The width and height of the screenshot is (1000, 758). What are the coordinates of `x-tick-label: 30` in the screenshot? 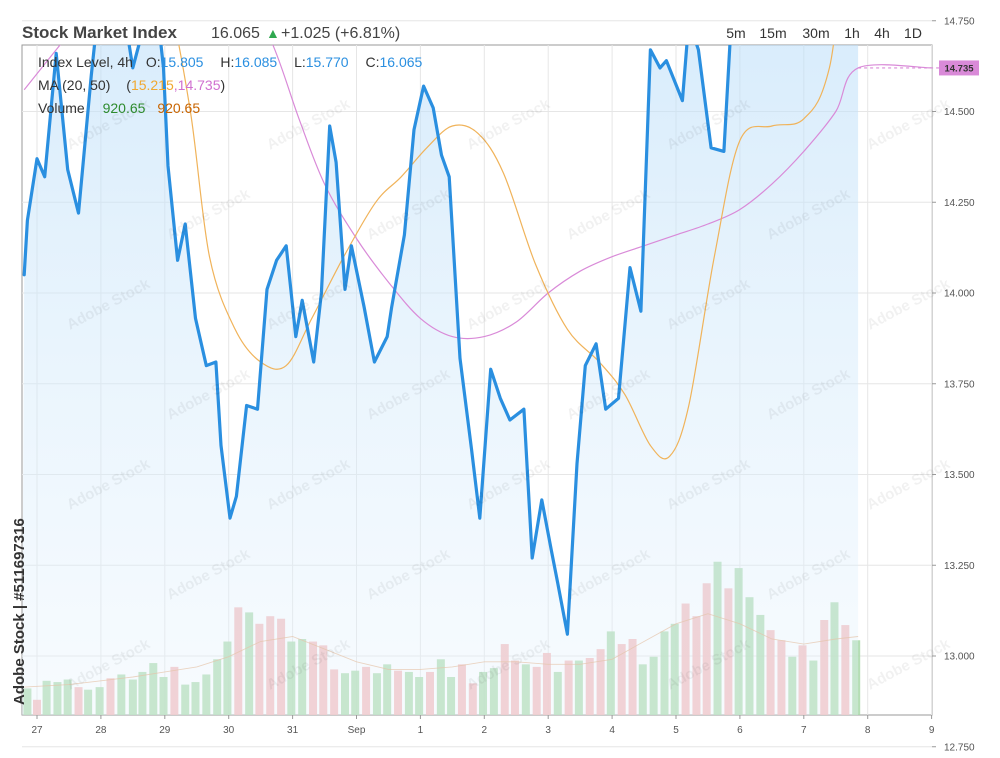 It's located at (229, 730).